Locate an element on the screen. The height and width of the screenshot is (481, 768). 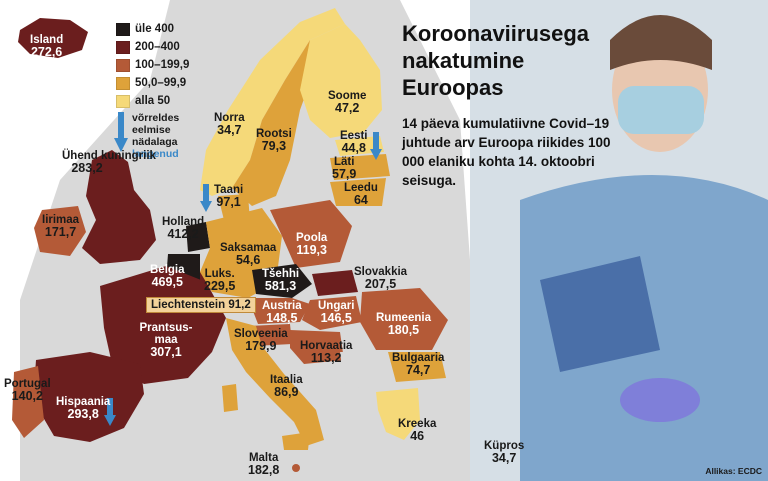
country-value: 47,2 is located at coordinates (347, 108).